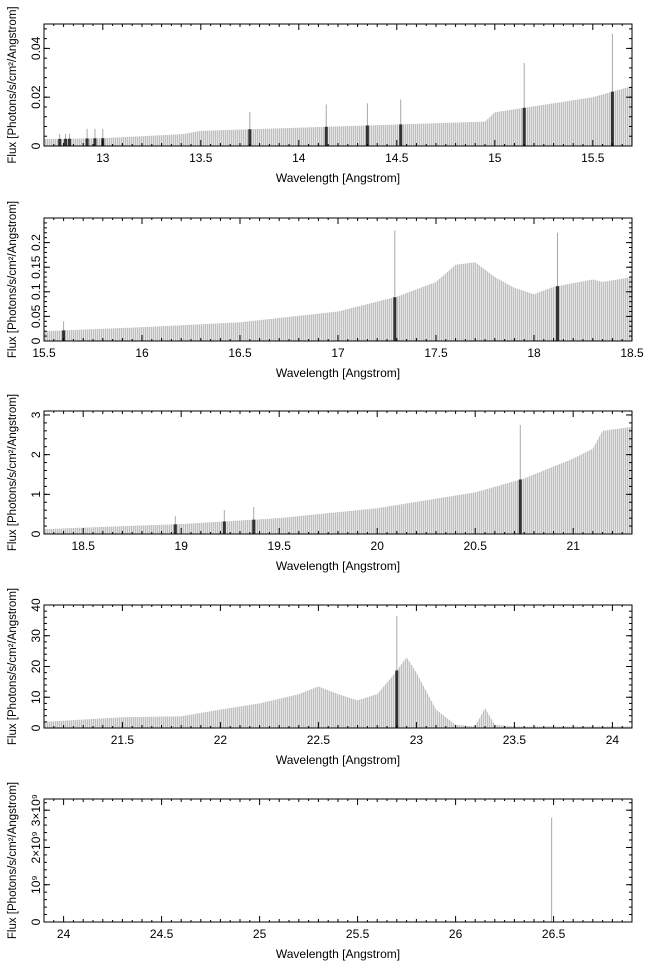 The width and height of the screenshot is (653, 972). I want to click on y-tick-label: 1, so click(36, 494).